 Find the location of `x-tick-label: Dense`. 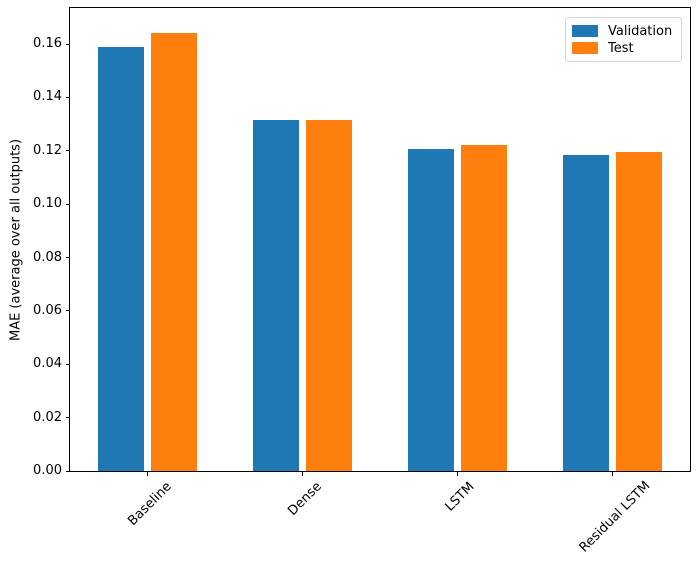

x-tick-label: Dense is located at coordinates (304, 498).